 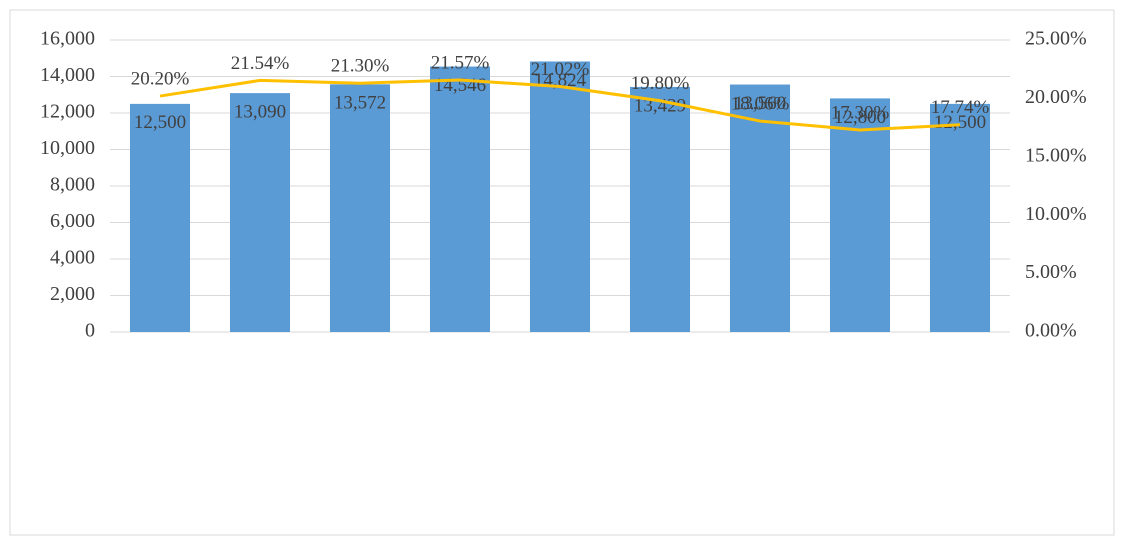 What do you see at coordinates (660, 105) in the screenshot?
I see `bar-value-label: 13,429` at bounding box center [660, 105].